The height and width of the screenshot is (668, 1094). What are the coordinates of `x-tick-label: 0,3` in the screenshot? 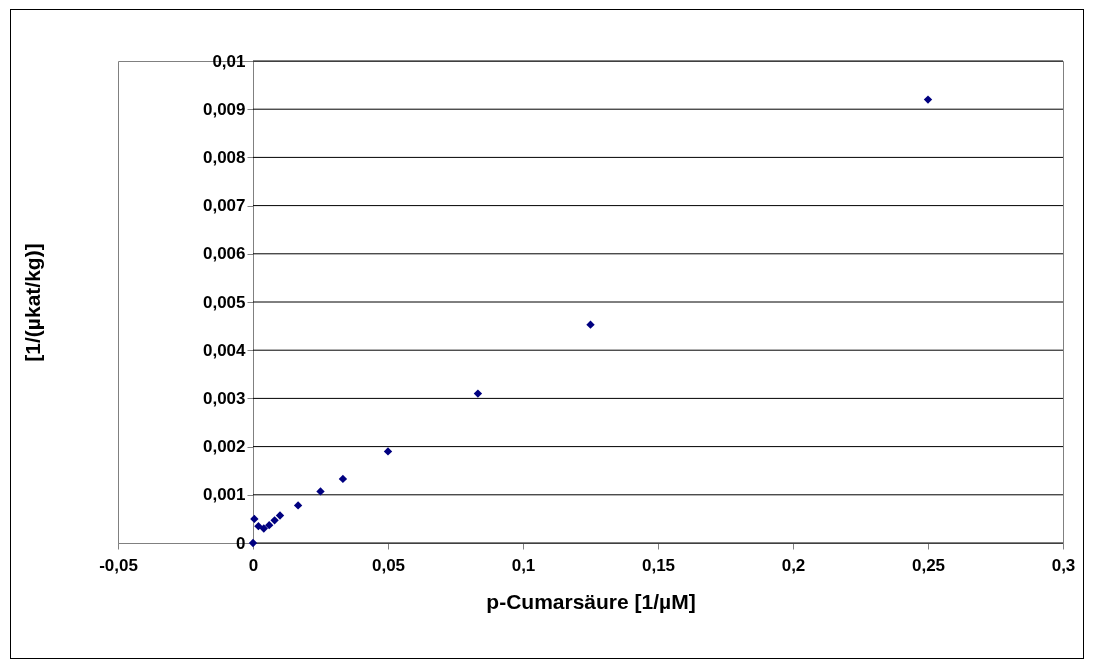 It's located at (1063, 565).